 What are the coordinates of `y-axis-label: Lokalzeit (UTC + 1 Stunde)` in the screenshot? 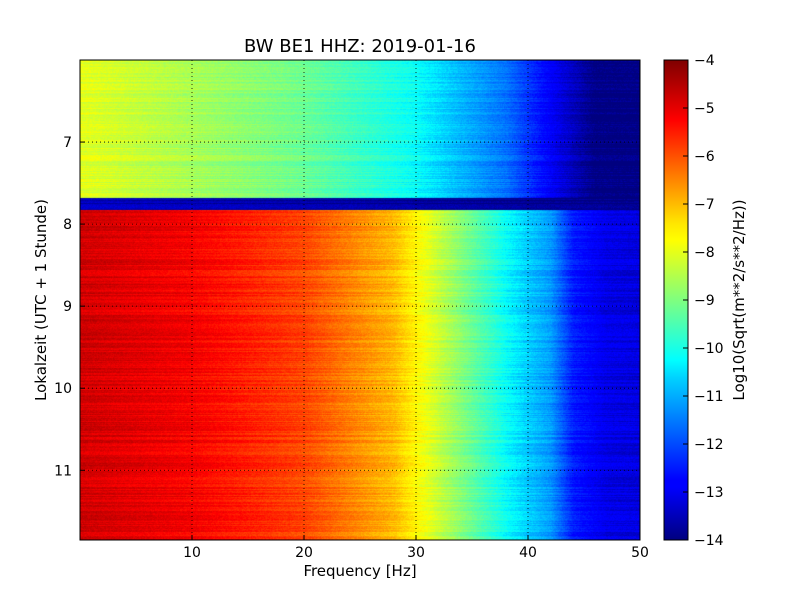 It's located at (41, 300).